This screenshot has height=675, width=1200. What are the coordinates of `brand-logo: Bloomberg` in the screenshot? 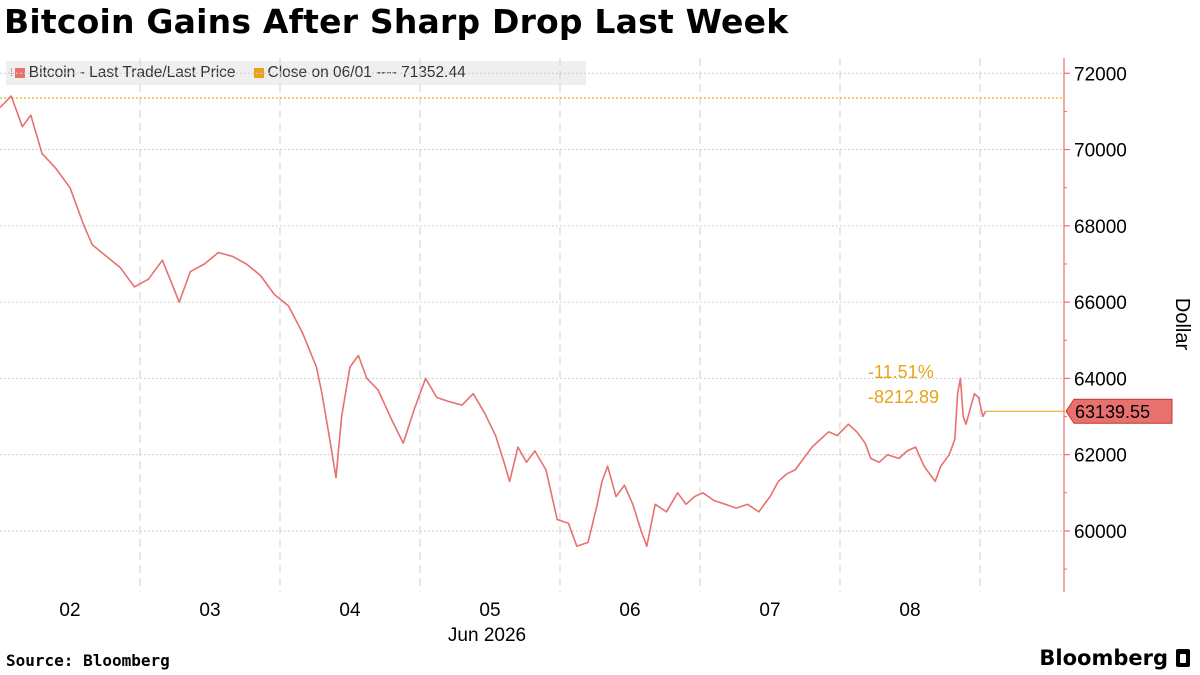 It's located at (1114, 658).